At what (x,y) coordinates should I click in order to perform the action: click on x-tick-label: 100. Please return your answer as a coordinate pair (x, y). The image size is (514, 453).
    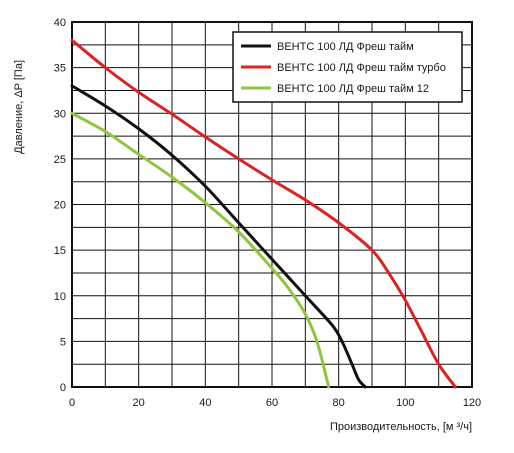
    Looking at the image, I should click on (405, 403).